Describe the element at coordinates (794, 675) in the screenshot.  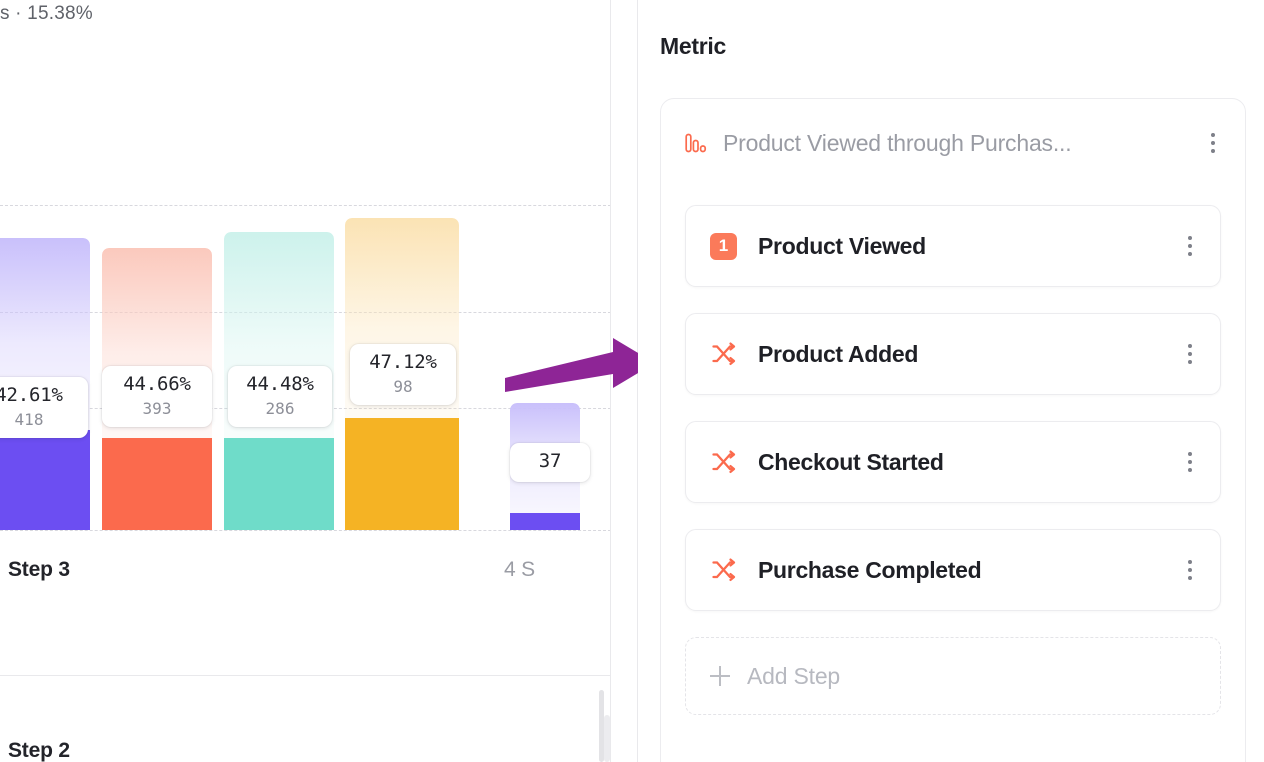
I see `add-step-label: Add Step` at that location.